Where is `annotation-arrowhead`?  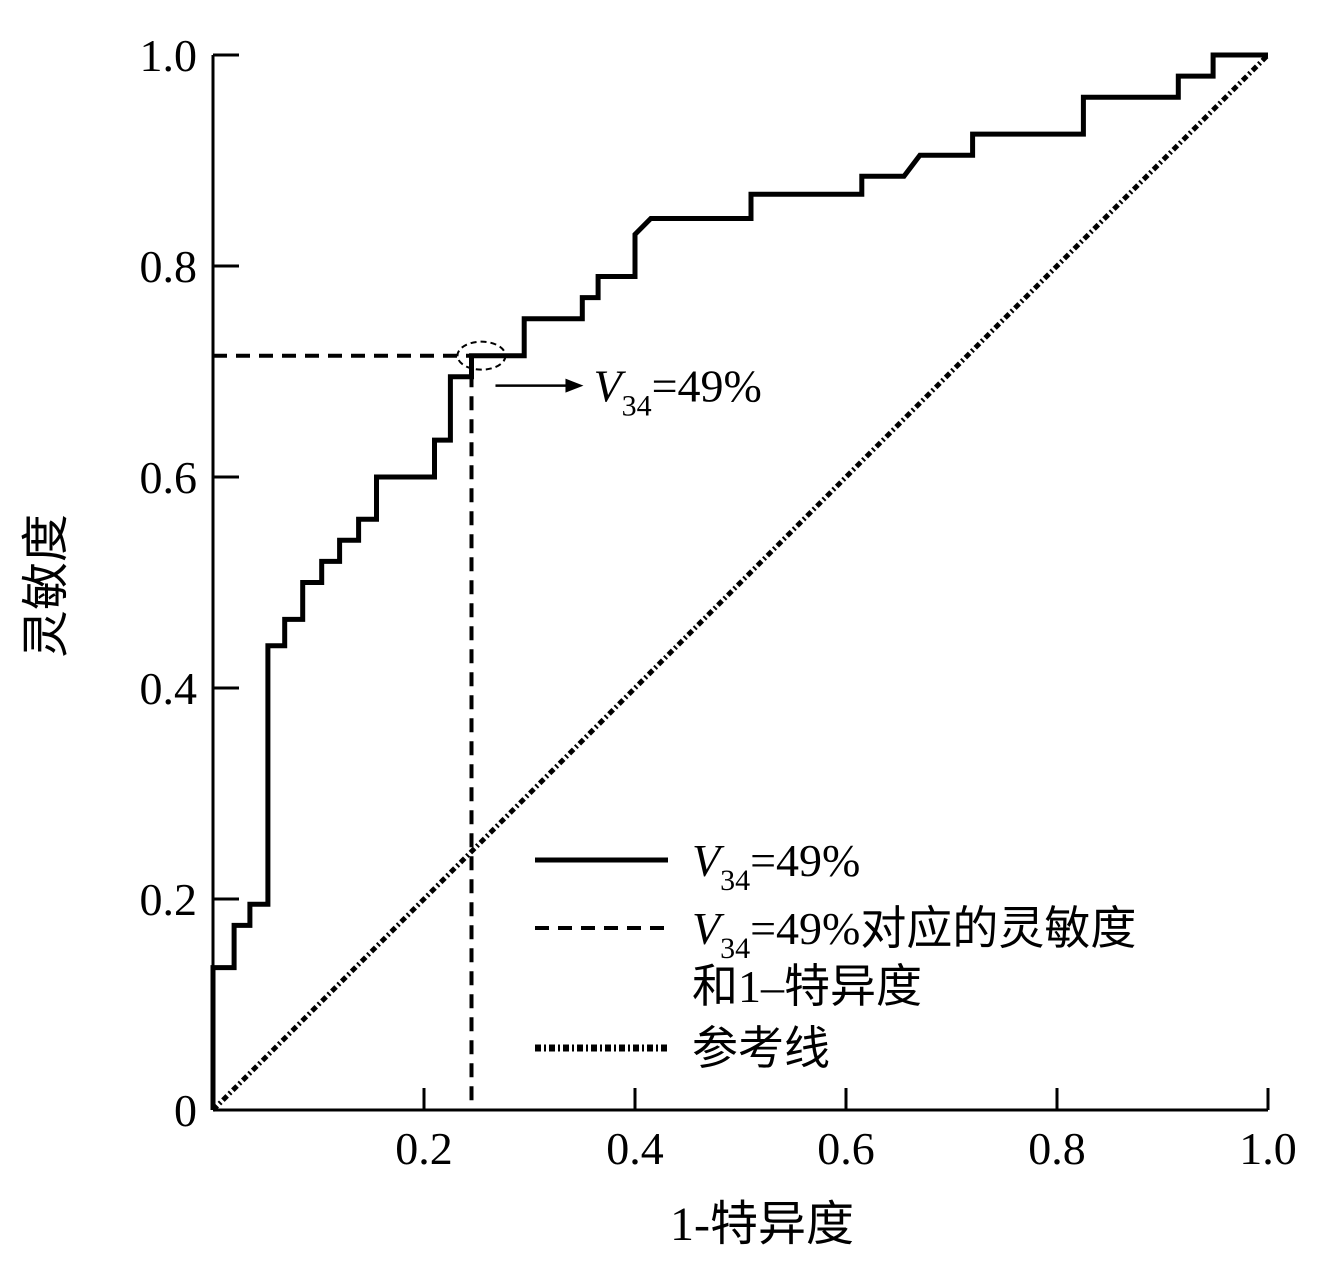
annotation-arrowhead is located at coordinates (574, 385).